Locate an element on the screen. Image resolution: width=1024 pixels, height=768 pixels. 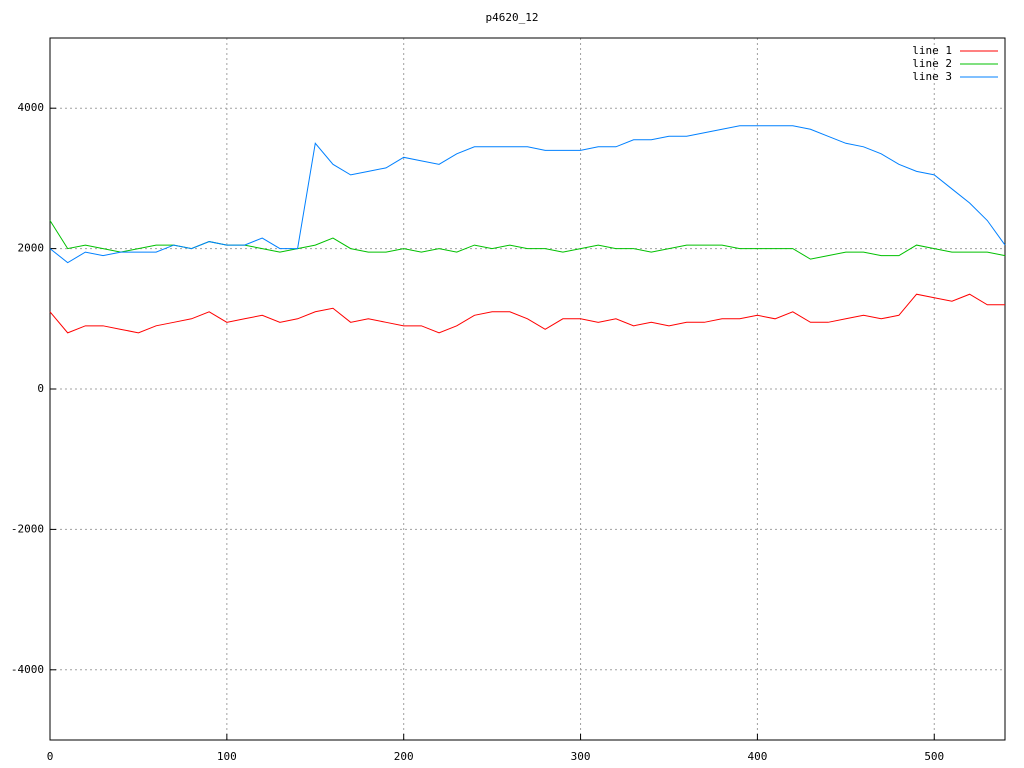
x-tick-label: 100 is located at coordinates (227, 756).